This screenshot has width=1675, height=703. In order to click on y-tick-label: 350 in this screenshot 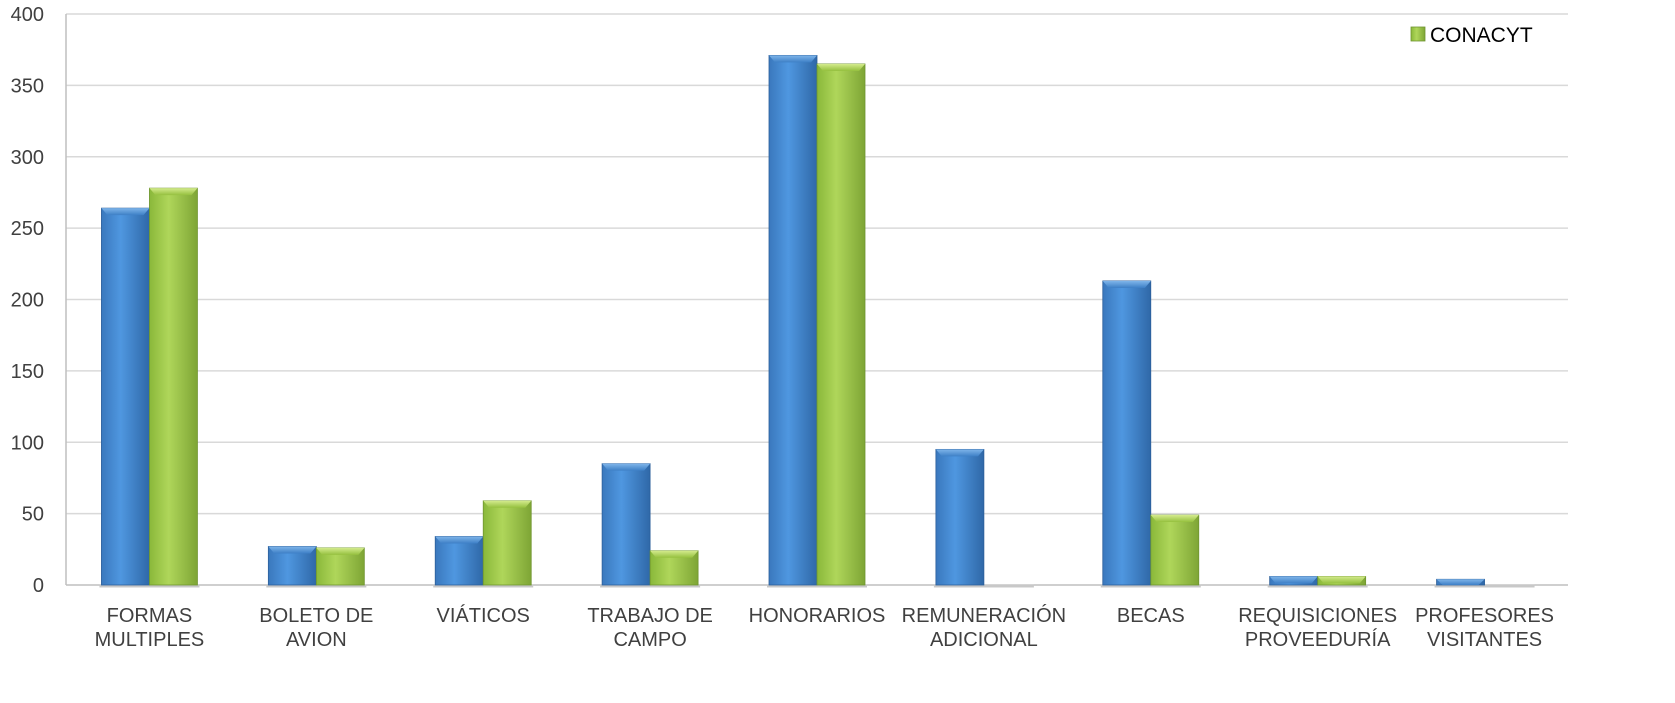, I will do `click(27, 86)`.